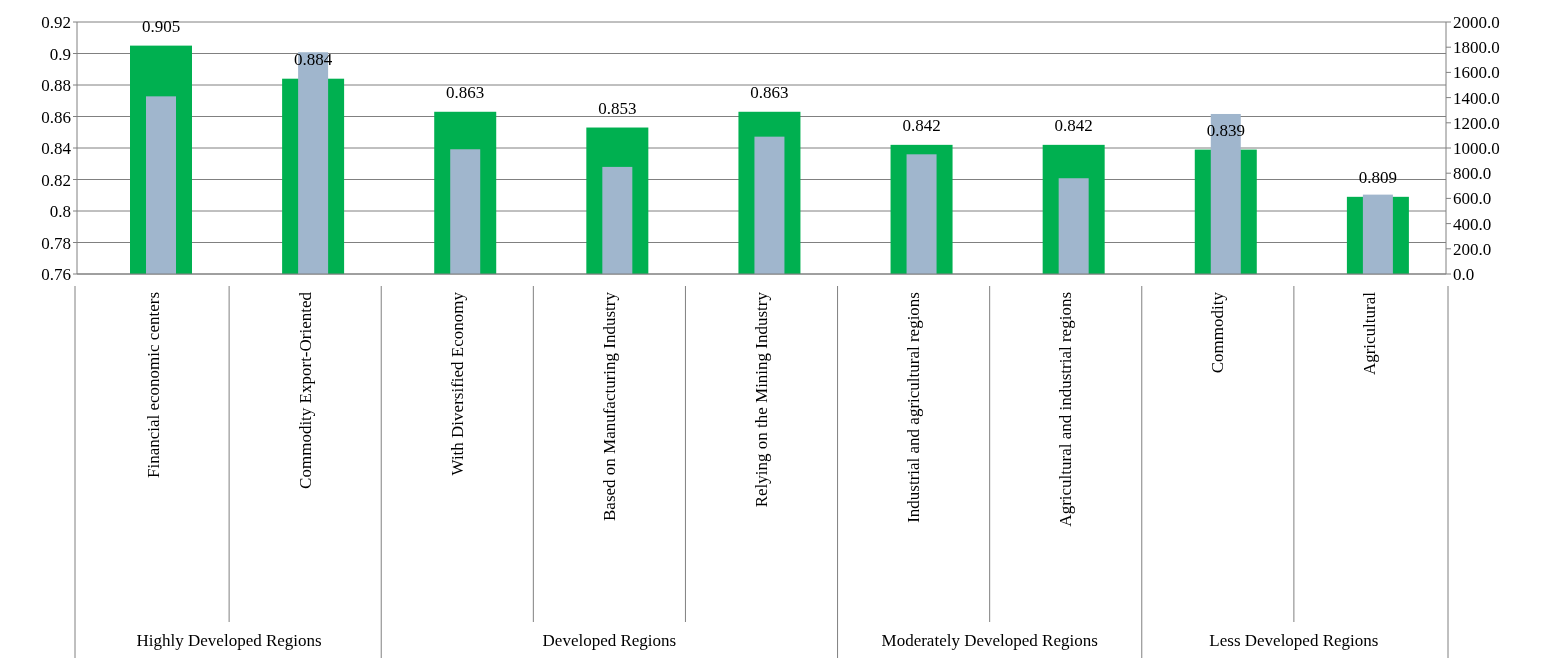 The height and width of the screenshot is (661, 1542). What do you see at coordinates (1476, 23) in the screenshot?
I see `y2-tick-label: 2000.0` at bounding box center [1476, 23].